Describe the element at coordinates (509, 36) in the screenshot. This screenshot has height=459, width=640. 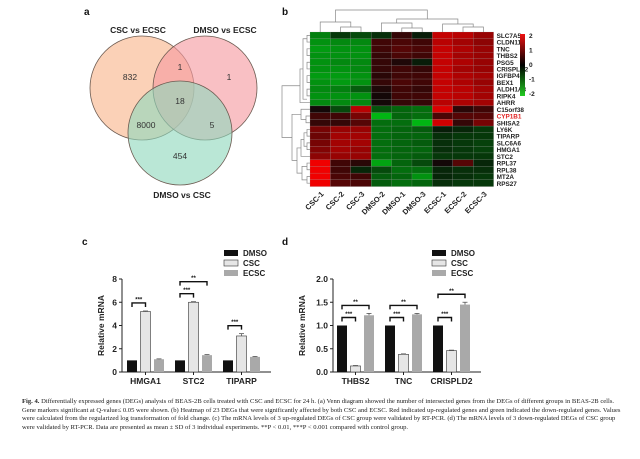
I see `heatmap-row-label: SLC7A5` at that location.